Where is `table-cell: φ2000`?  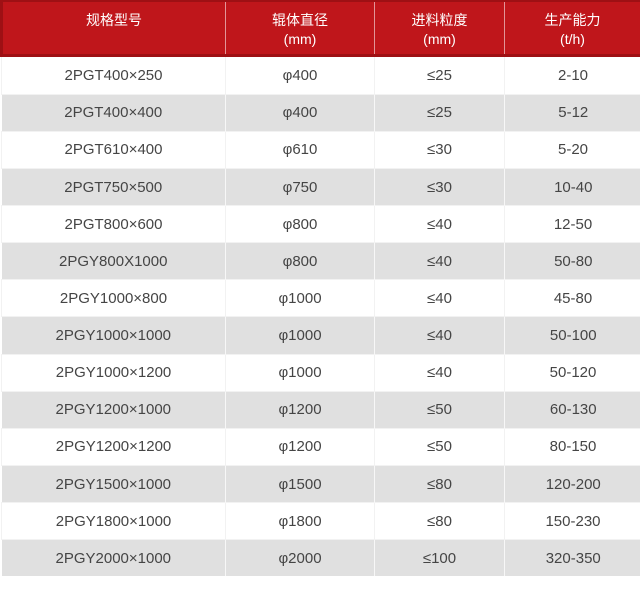 table-cell: φ2000 is located at coordinates (300, 557).